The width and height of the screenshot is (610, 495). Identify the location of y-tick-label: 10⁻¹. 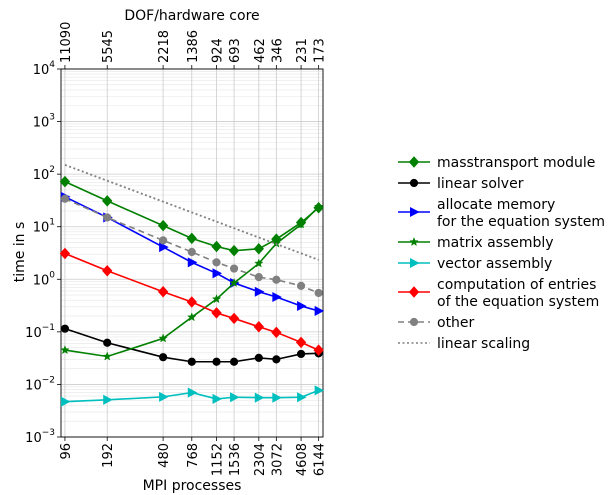
(40, 332).